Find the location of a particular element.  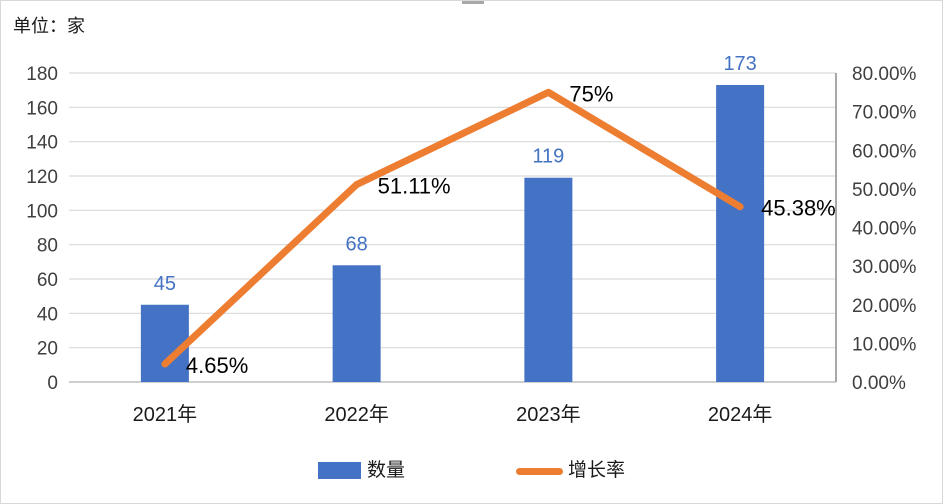

left-axis-tick: 60 is located at coordinates (47, 280).